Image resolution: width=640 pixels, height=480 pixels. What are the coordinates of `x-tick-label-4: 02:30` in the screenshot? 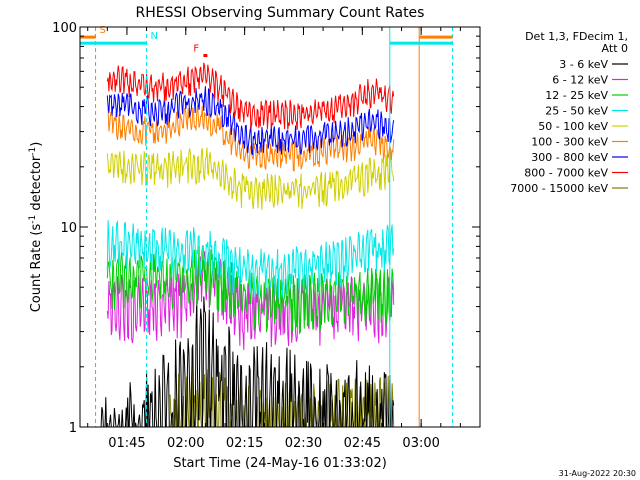 It's located at (303, 443).